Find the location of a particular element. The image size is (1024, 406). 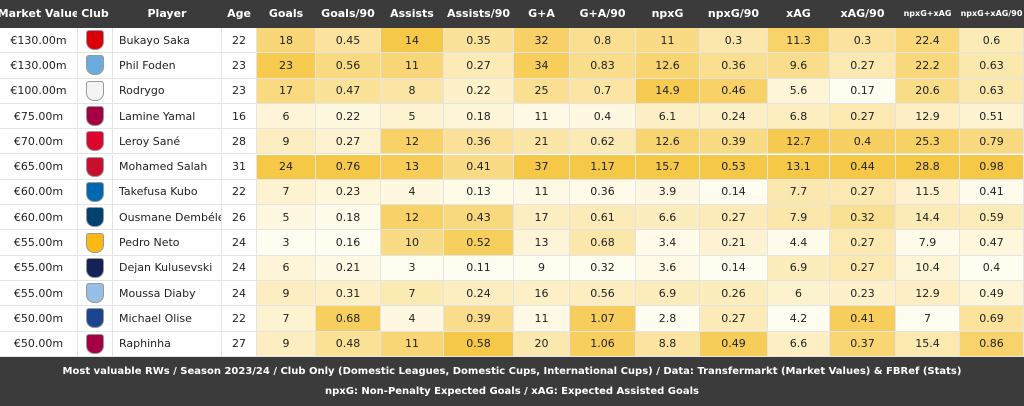

column-header: Player is located at coordinates (167, 14).